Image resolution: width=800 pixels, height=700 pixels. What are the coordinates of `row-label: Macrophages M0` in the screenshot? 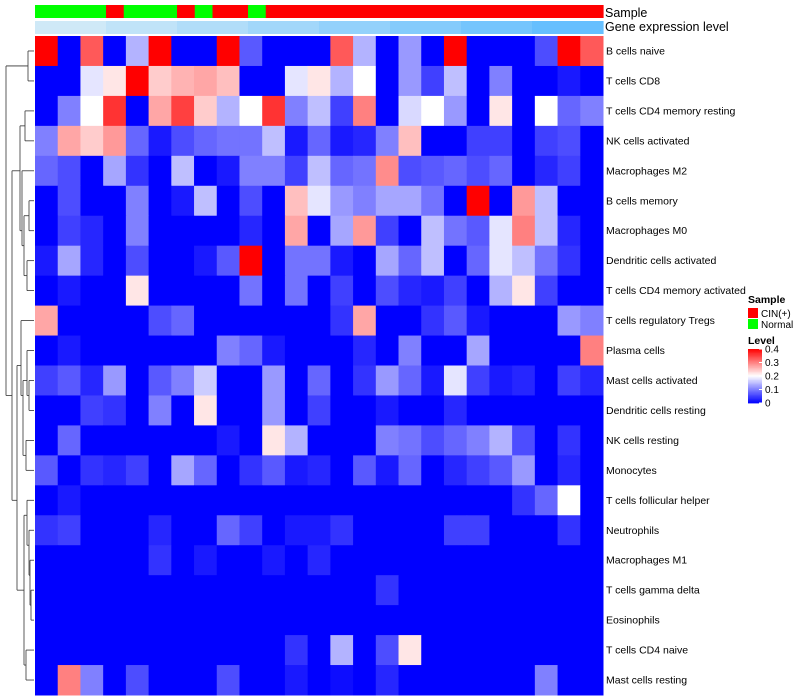 It's located at (646, 231).